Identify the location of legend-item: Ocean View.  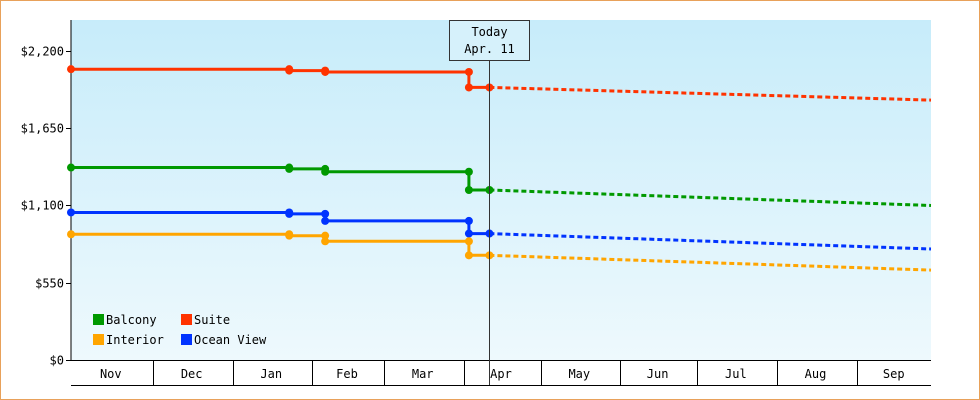
(224, 340).